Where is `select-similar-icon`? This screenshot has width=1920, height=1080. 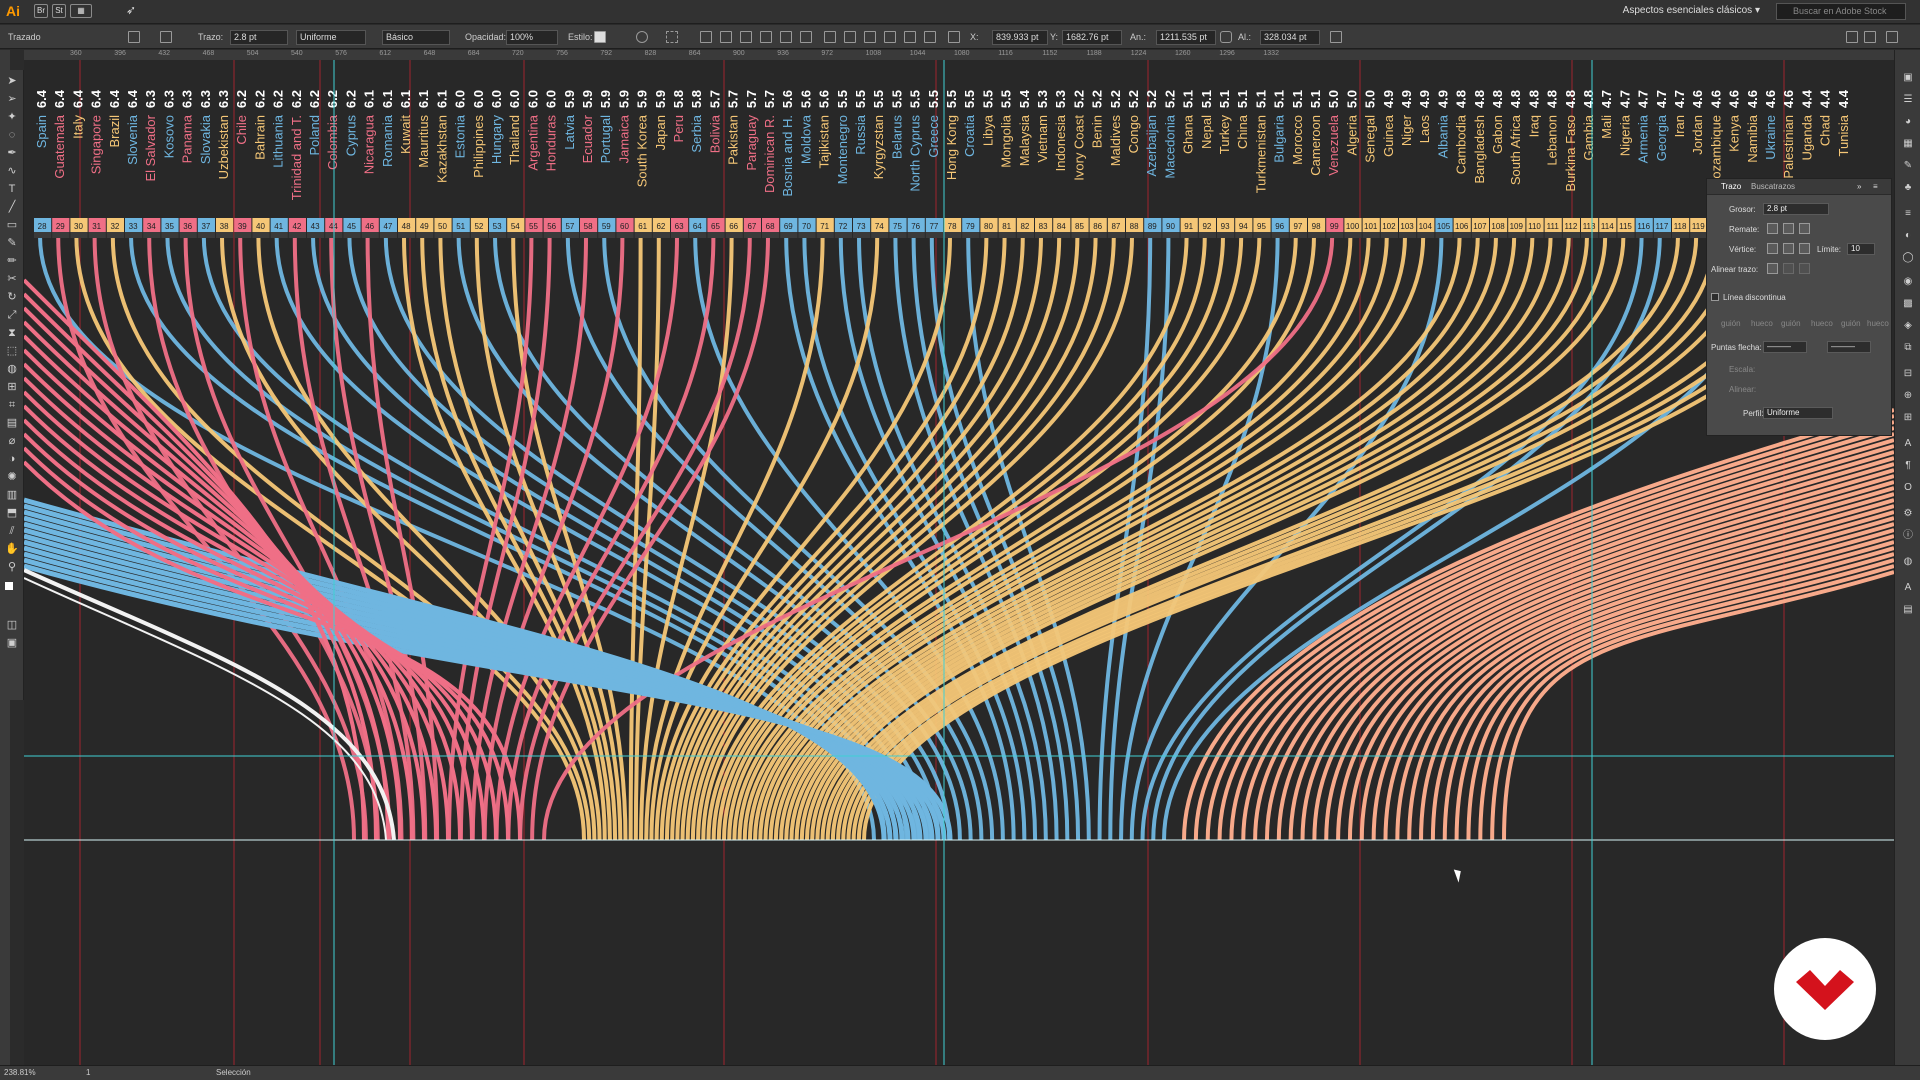
select-similar-icon is located at coordinates (672, 37).